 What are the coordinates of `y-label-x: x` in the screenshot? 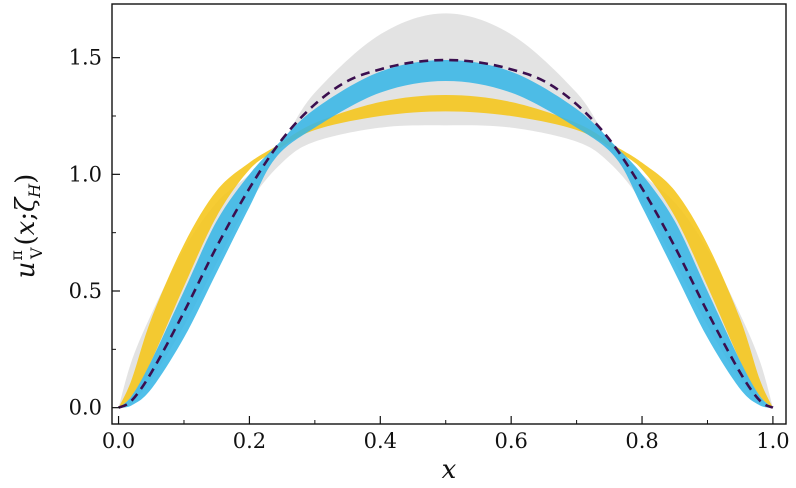 It's located at (26, 227).